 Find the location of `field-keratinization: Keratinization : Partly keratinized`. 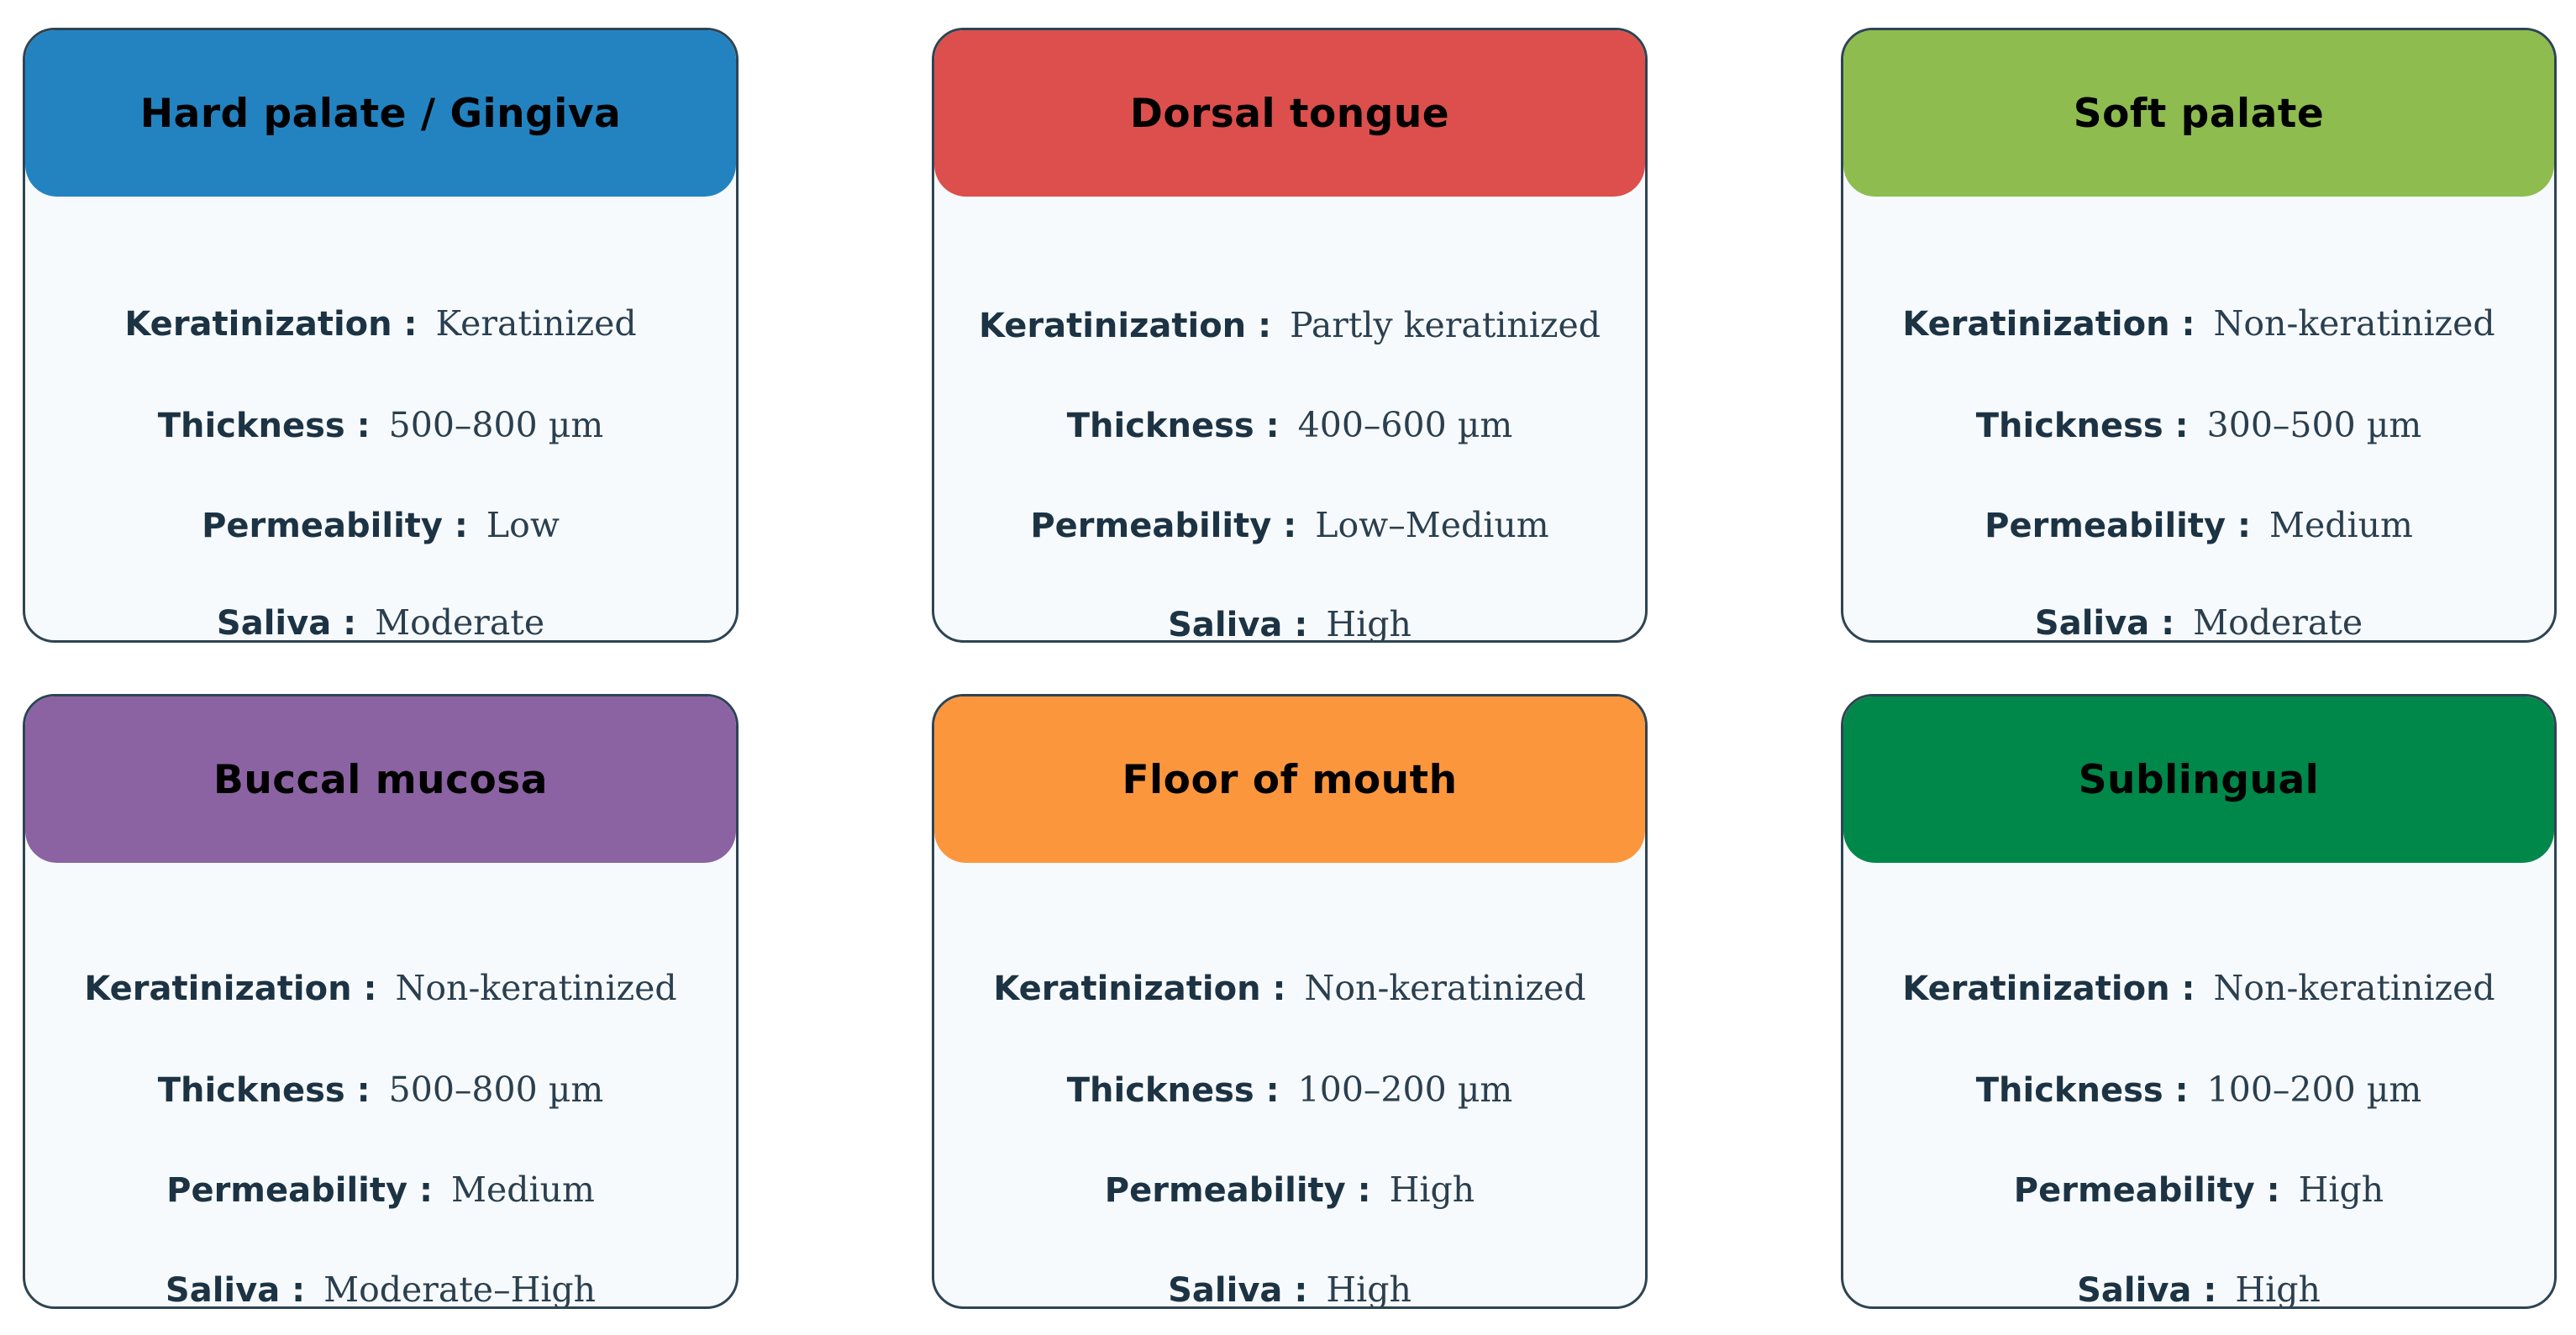

field-keratinization: Keratinization : Partly keratinized is located at coordinates (1289, 325).